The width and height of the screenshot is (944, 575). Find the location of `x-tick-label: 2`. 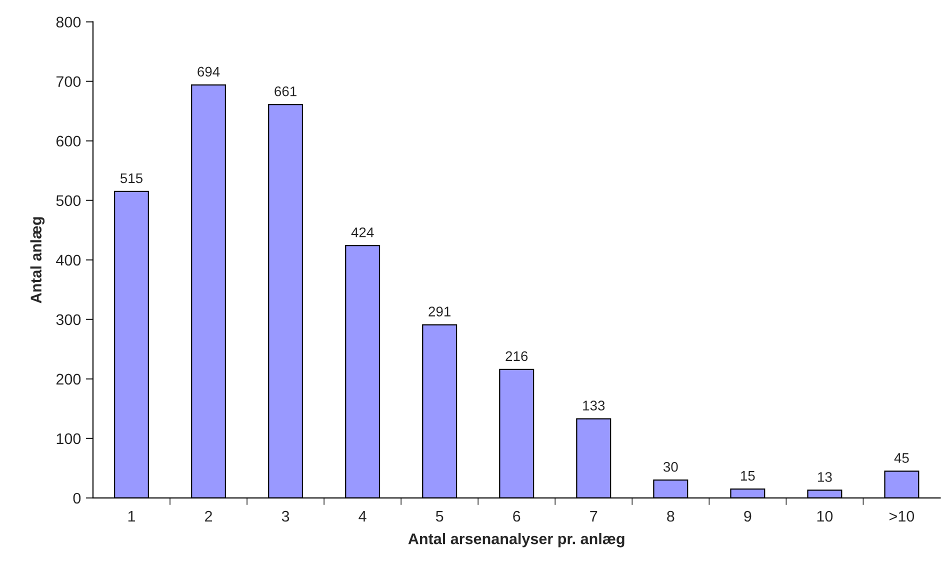

x-tick-label: 2 is located at coordinates (208, 516).